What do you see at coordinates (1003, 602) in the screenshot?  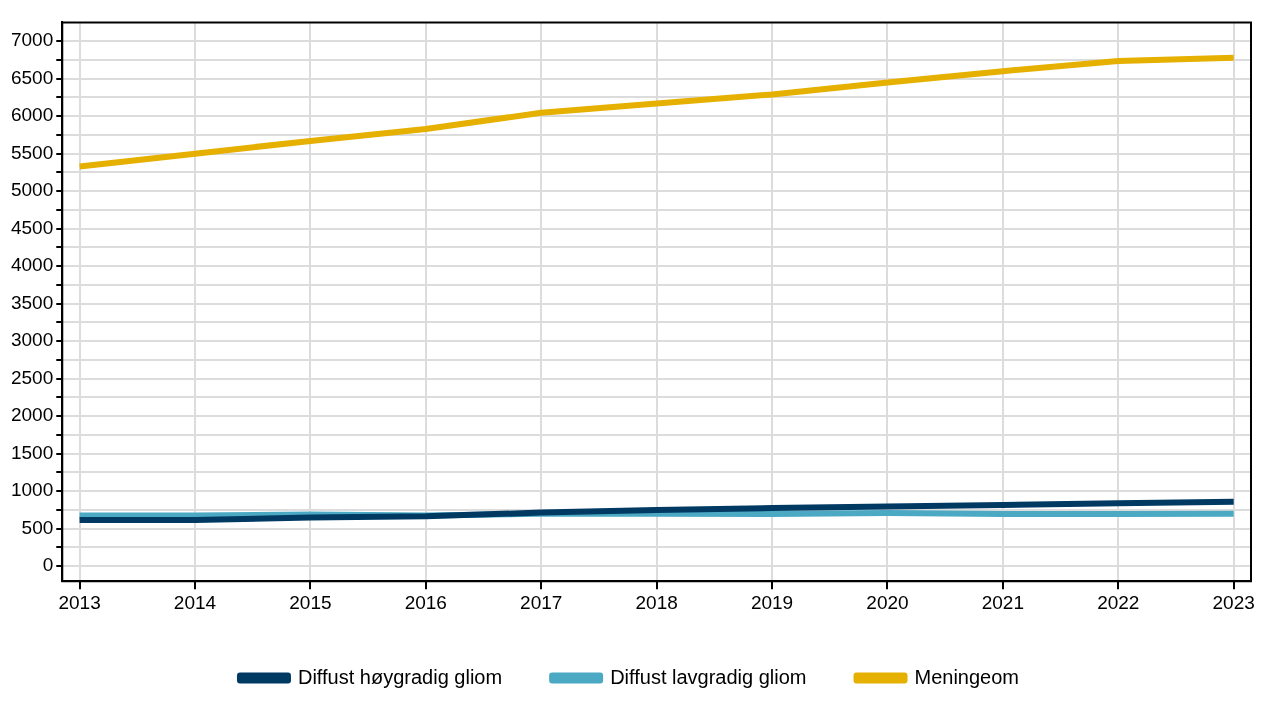 I see `x-tick-label: 2021` at bounding box center [1003, 602].